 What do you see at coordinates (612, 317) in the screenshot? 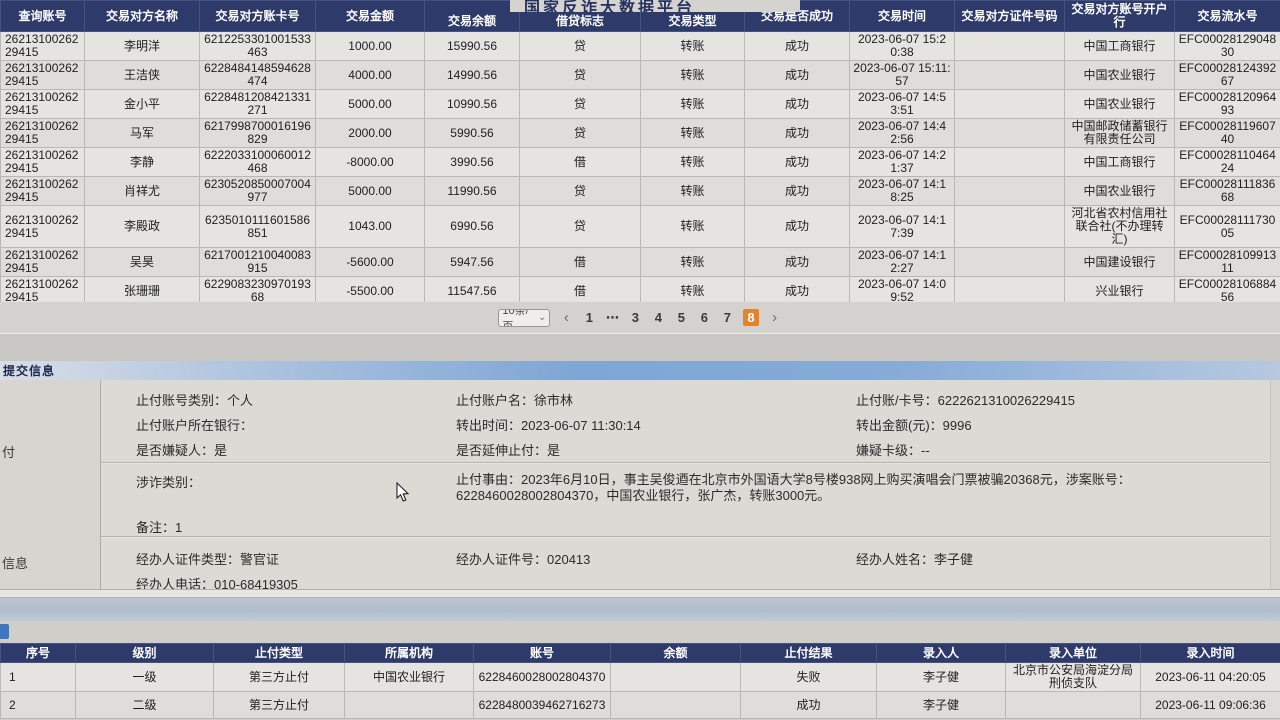
I see `pagination-ellipsis: ⋯` at bounding box center [612, 317].